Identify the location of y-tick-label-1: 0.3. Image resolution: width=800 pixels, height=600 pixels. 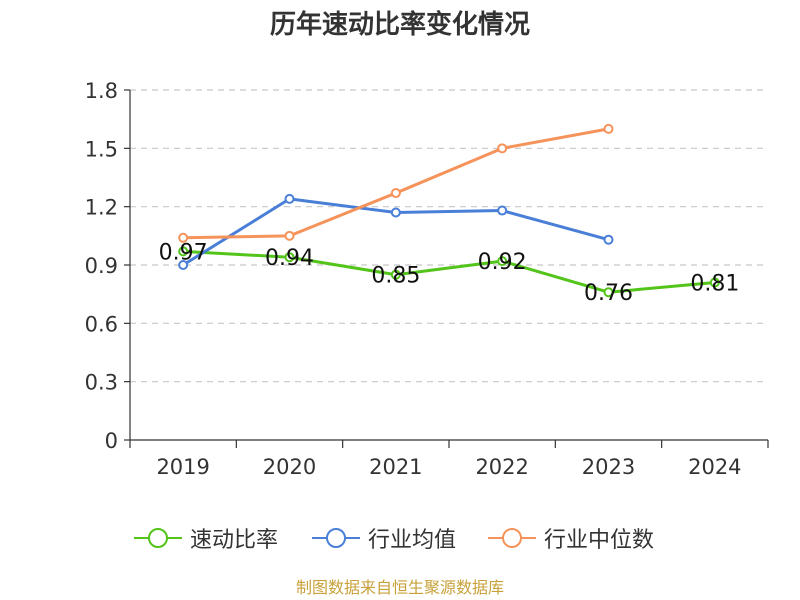
(101, 383).